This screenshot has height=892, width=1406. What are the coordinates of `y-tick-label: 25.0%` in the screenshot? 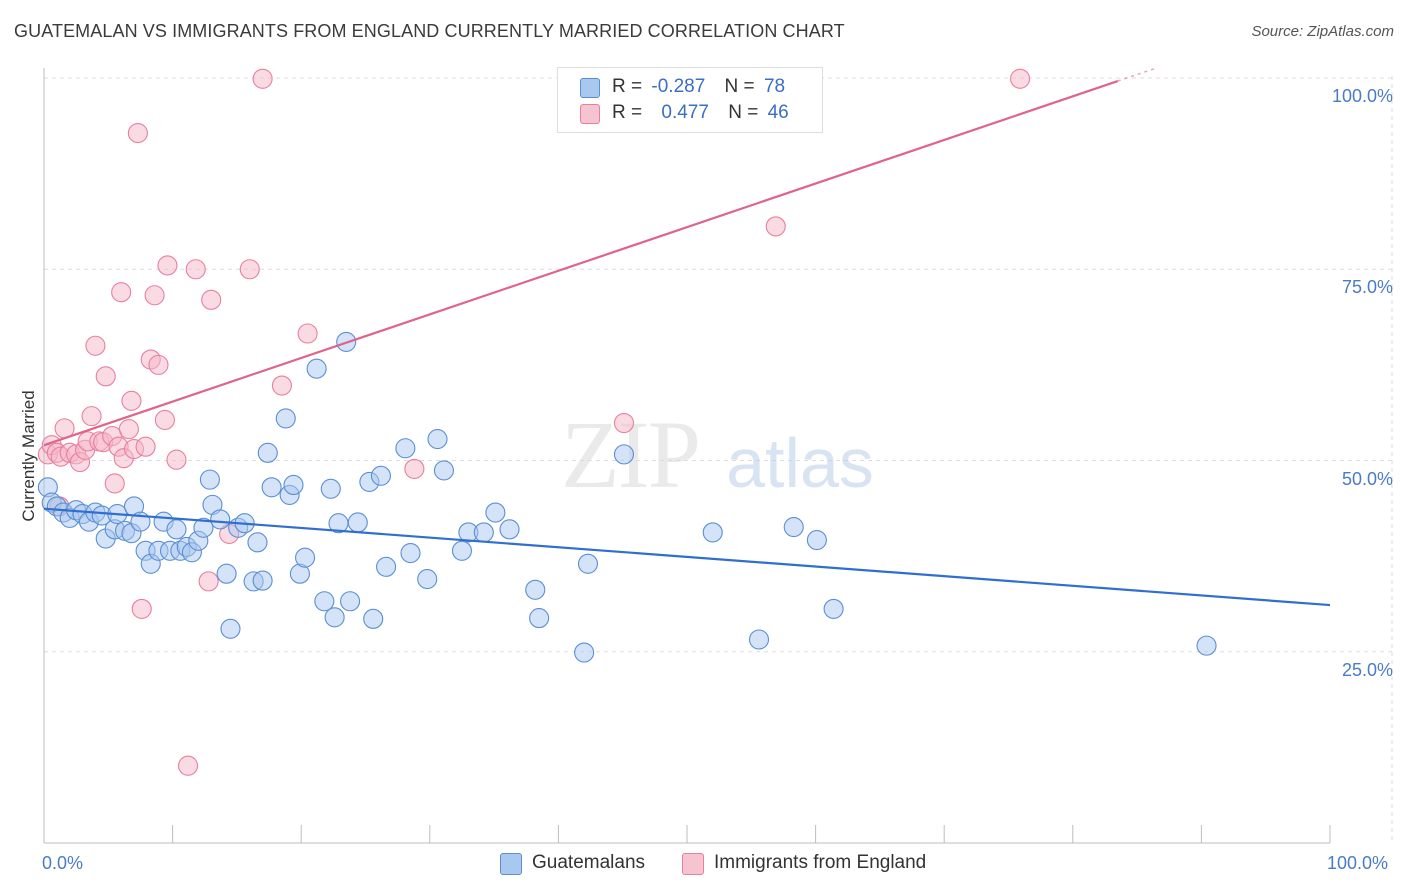 It's located at (1367, 669).